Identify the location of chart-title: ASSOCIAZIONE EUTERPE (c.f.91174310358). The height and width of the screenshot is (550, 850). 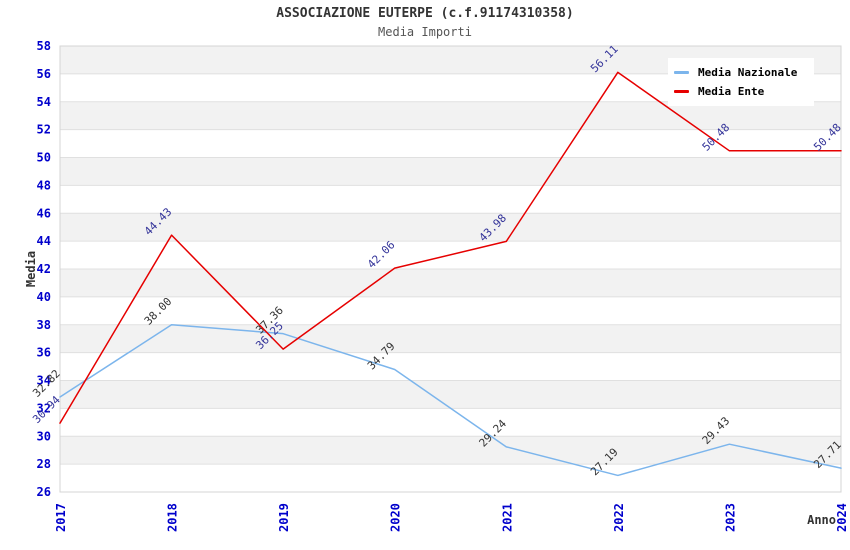
(425, 13).